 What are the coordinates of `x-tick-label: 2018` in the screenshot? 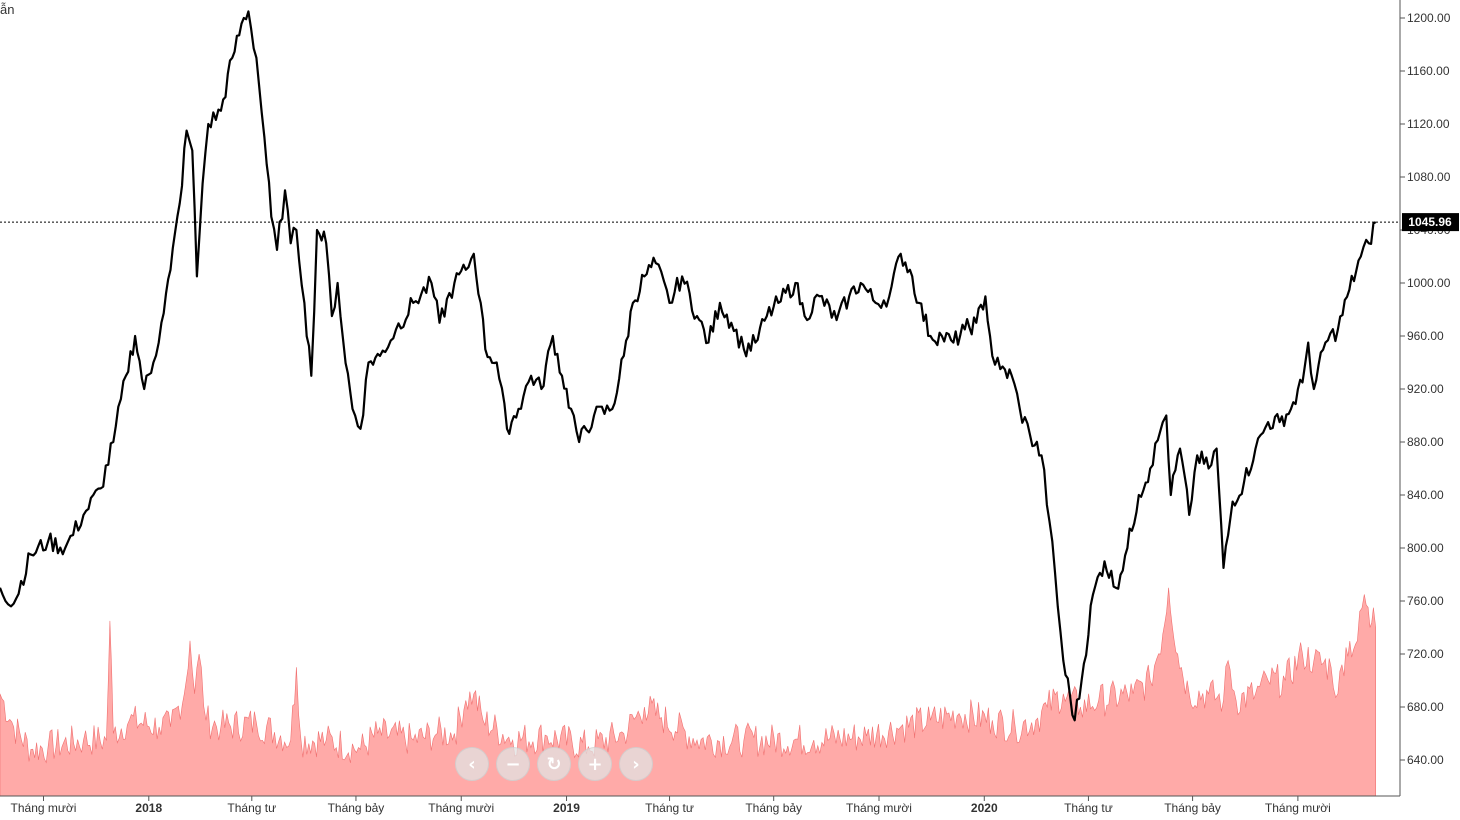 It's located at (148, 808).